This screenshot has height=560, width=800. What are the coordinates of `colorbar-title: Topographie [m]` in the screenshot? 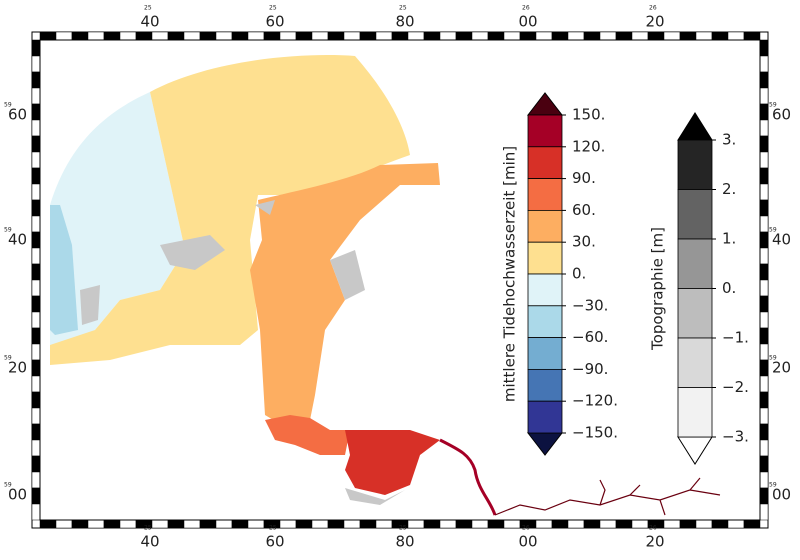 It's located at (658, 289).